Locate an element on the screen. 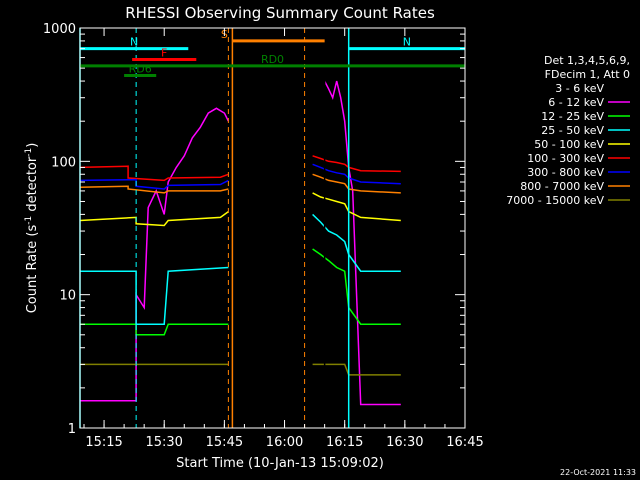  y-tick-label: 100 is located at coordinates (63, 162).